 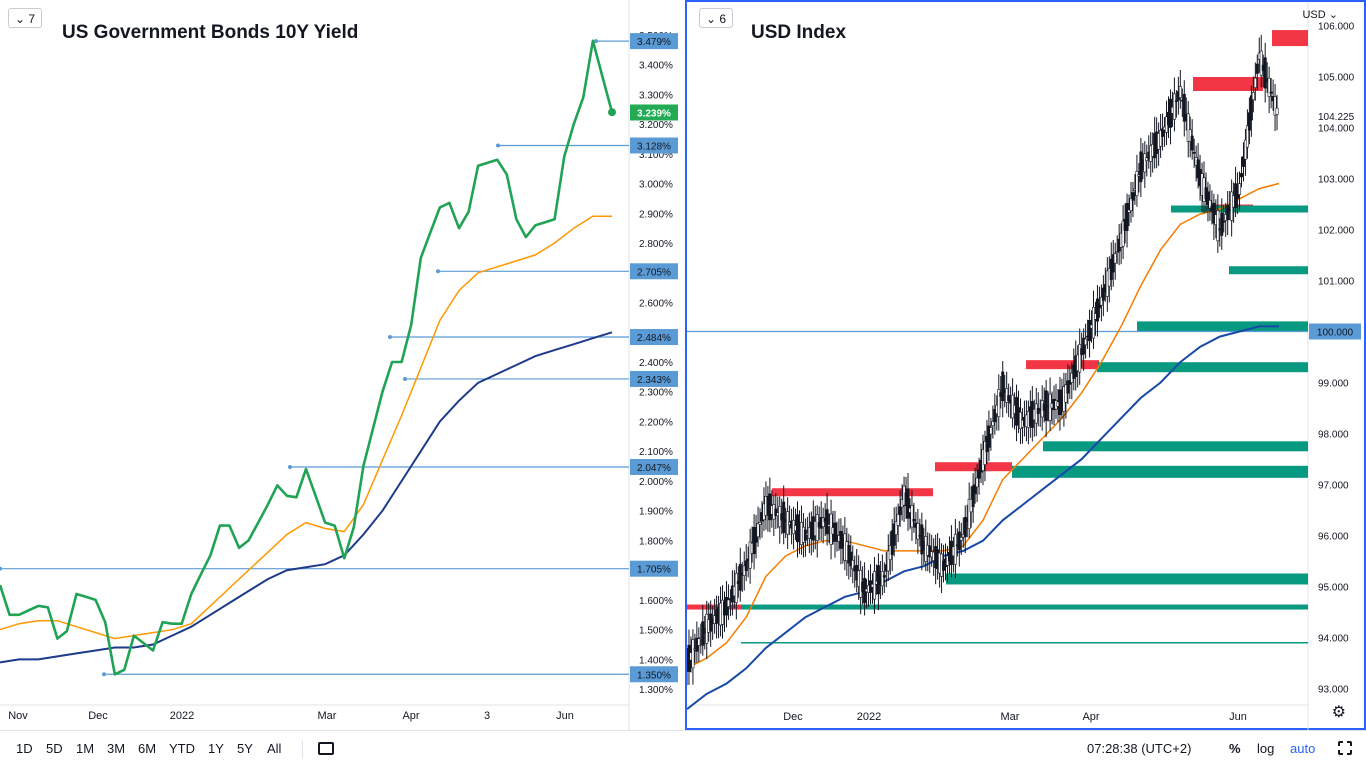 What do you see at coordinates (1336, 281) in the screenshot?
I see `y-tick-label: 101.000` at bounding box center [1336, 281].